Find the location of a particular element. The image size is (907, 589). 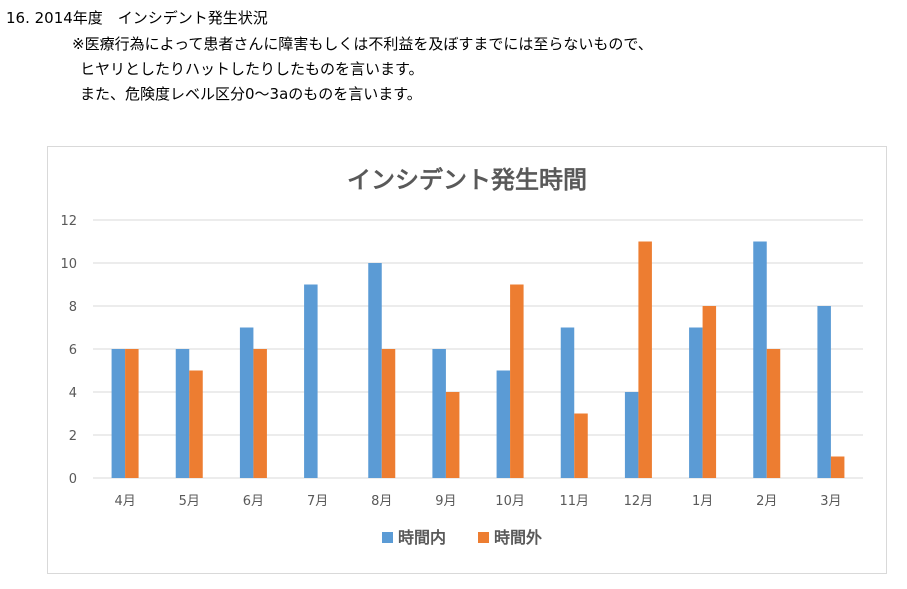

note-line-1: ※医療行為によって患者さんに障害もしくは不利益を及ぼすまでには至らないもので、 is located at coordinates (362, 44).